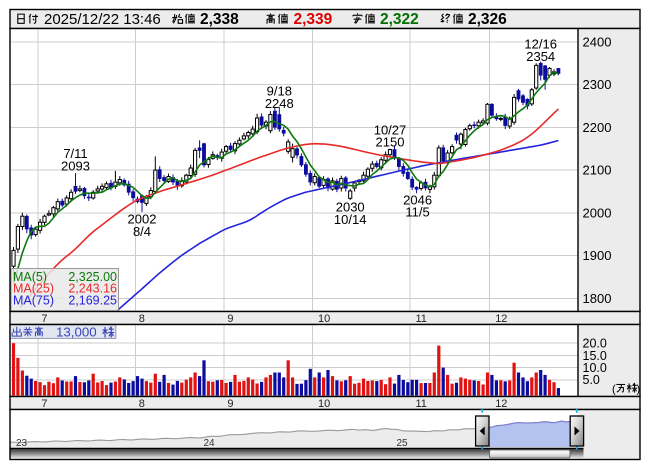 This screenshot has height=475, width=653. I want to click on svg-text: 2100, so click(597, 170).